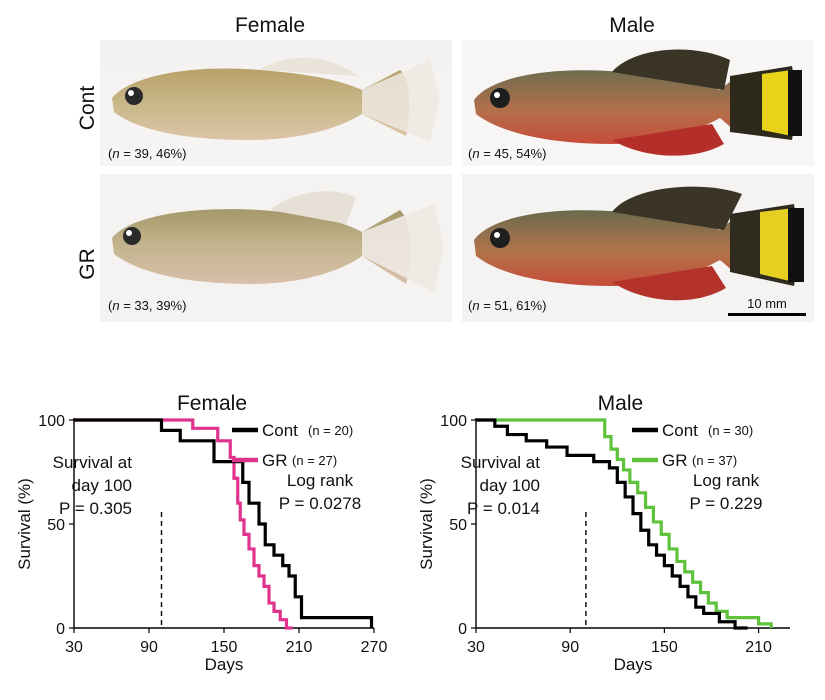 The height and width of the screenshot is (700, 825). What do you see at coordinates (570, 647) in the screenshot?
I see `x-tick-label-male-90: 90` at bounding box center [570, 647].